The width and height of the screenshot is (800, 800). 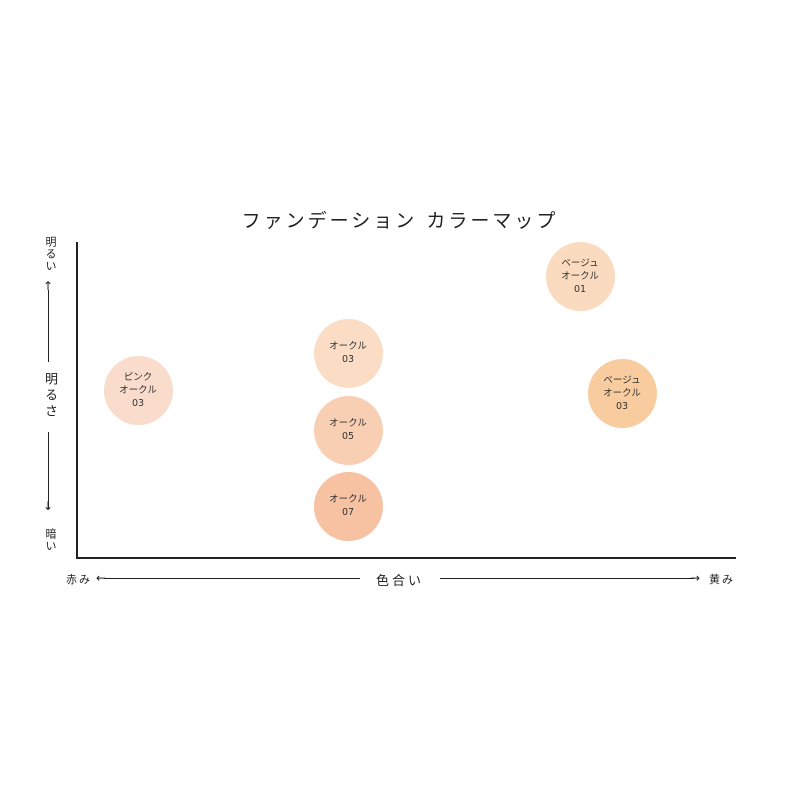 What do you see at coordinates (48, 286) in the screenshot?
I see `arrow-up-icon: ↑` at bounding box center [48, 286].